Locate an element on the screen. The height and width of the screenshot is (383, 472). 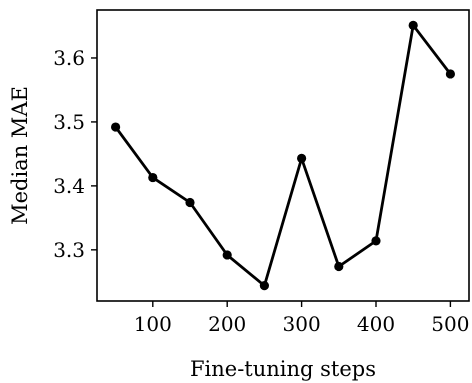
y-tick-label: 3.4 is located at coordinates (69, 186).